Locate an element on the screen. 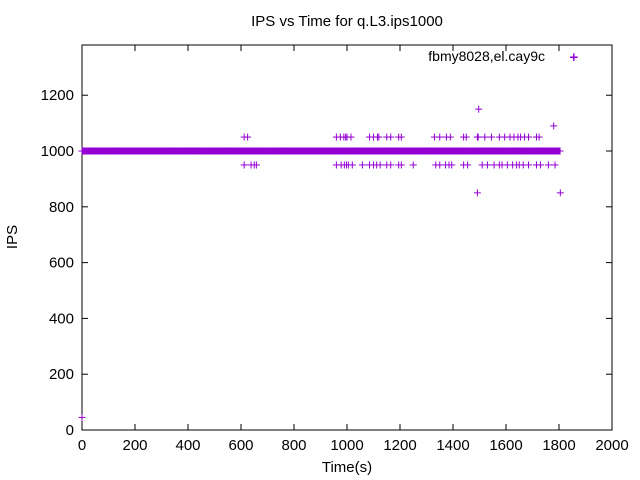 This screenshot has width=640, height=480. x-tick-label: 200 is located at coordinates (134, 445).